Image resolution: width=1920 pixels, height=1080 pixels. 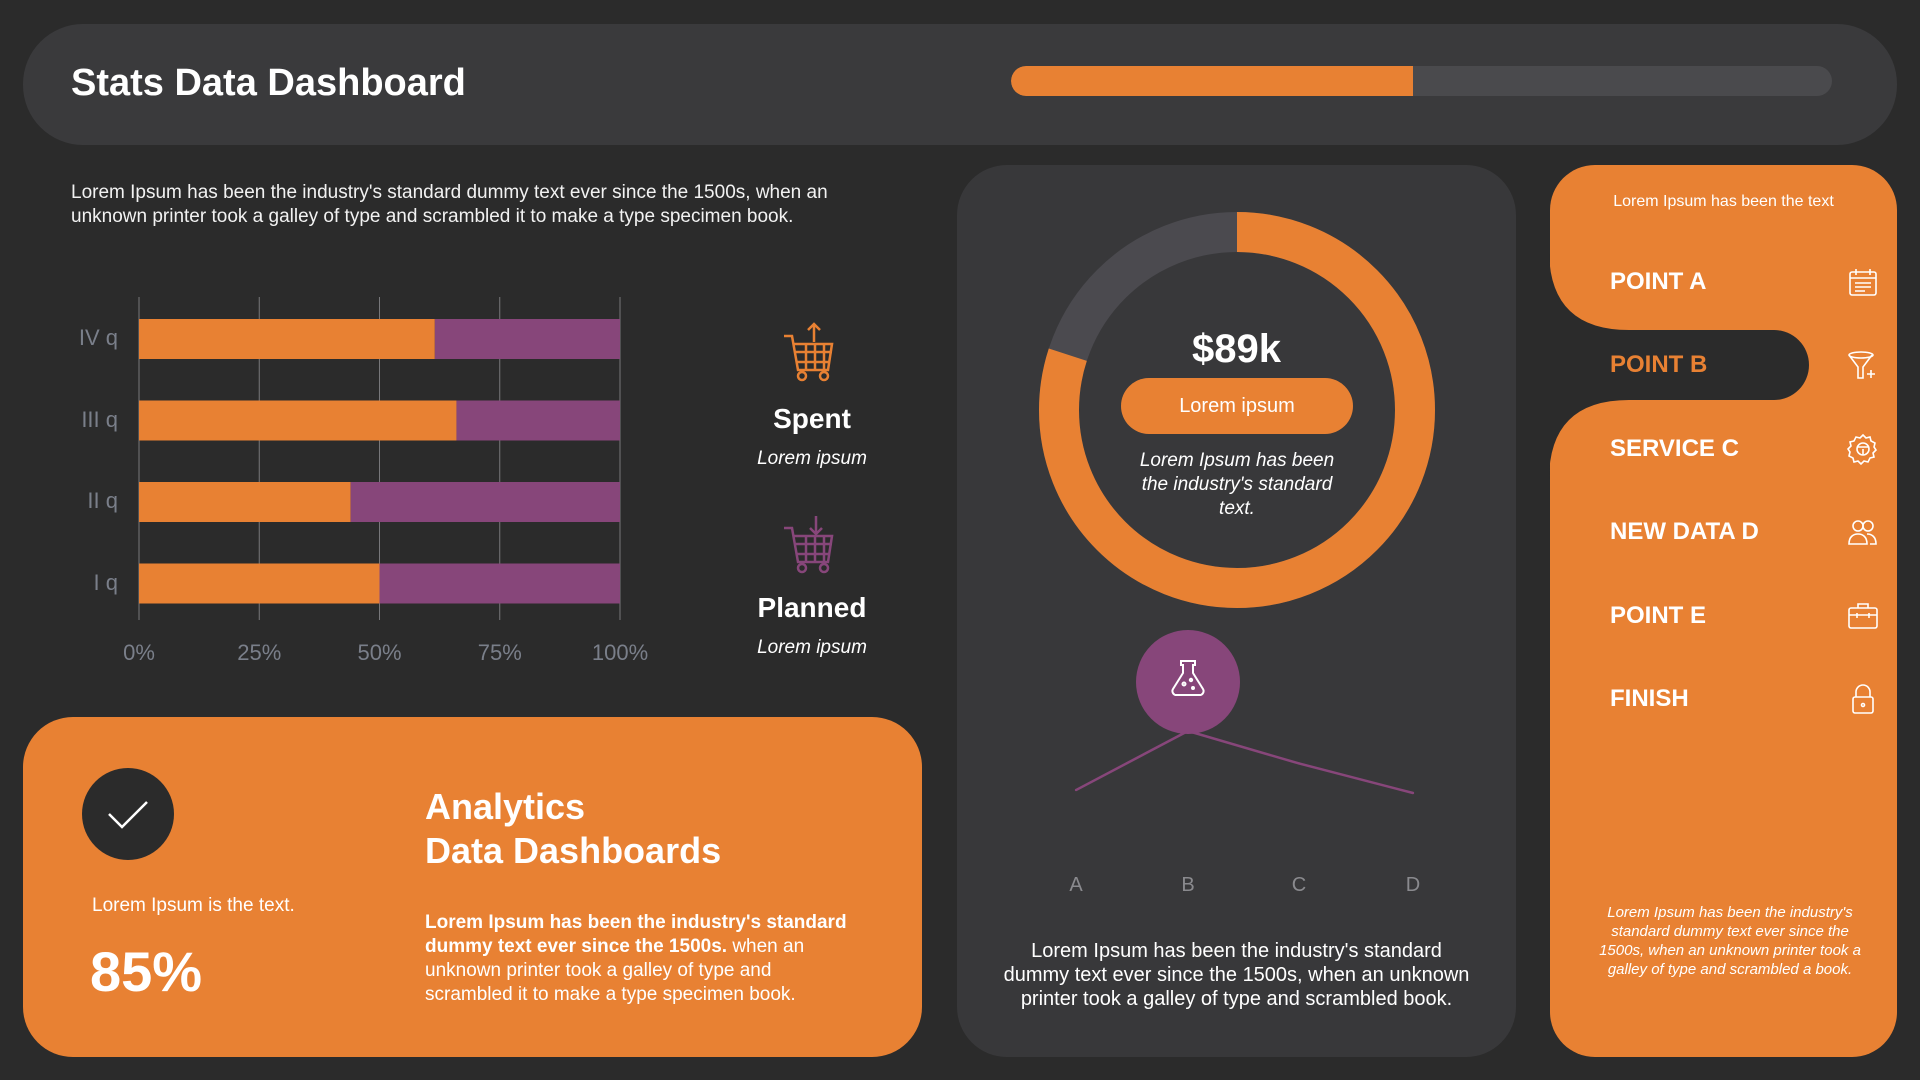 I want to click on line-x-label: A, so click(x=1076, y=885).